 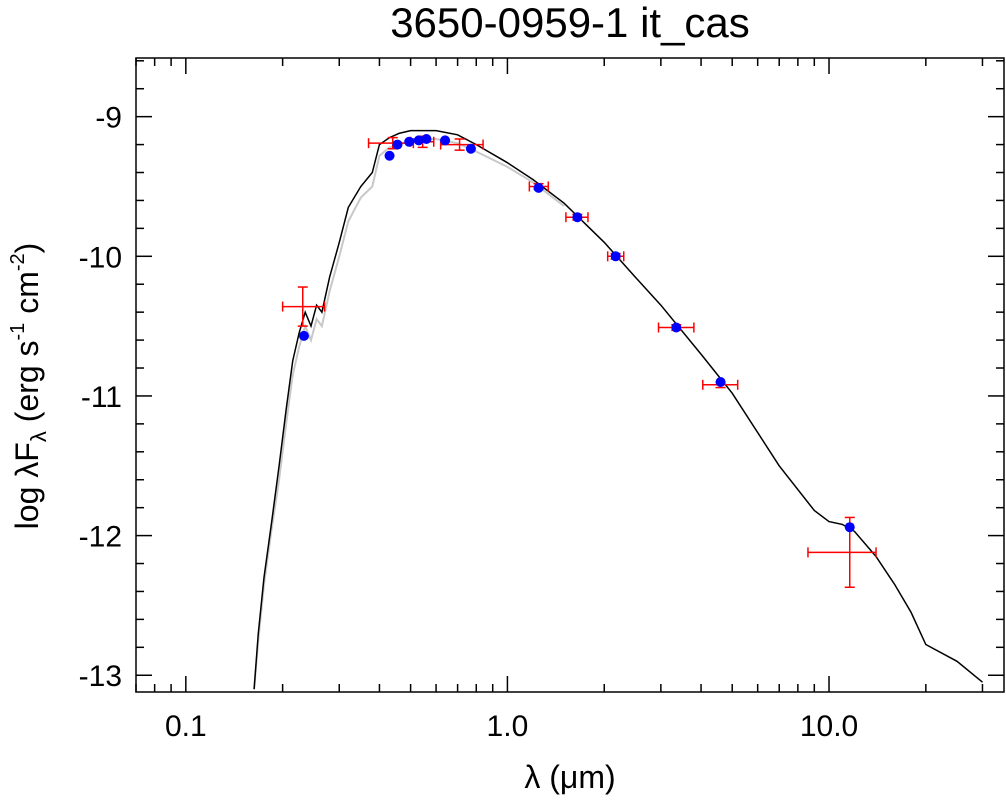 I want to click on chart-title: 3650-0959-1 it_cas, so click(x=570, y=23).